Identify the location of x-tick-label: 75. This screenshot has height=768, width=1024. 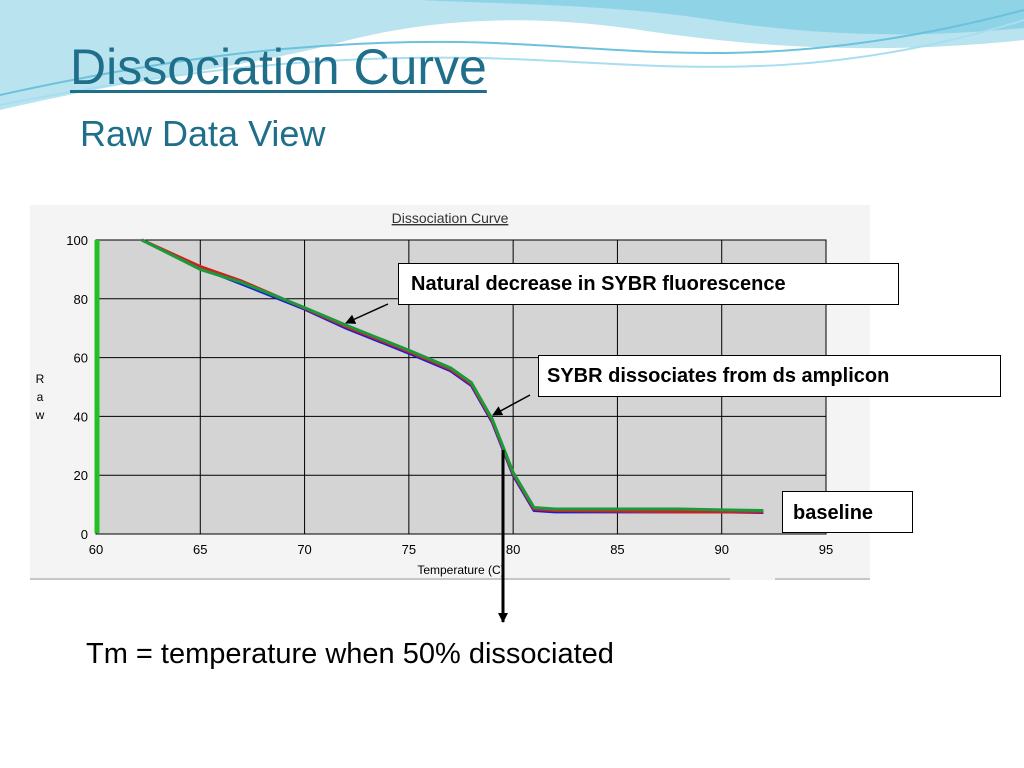
(409, 549).